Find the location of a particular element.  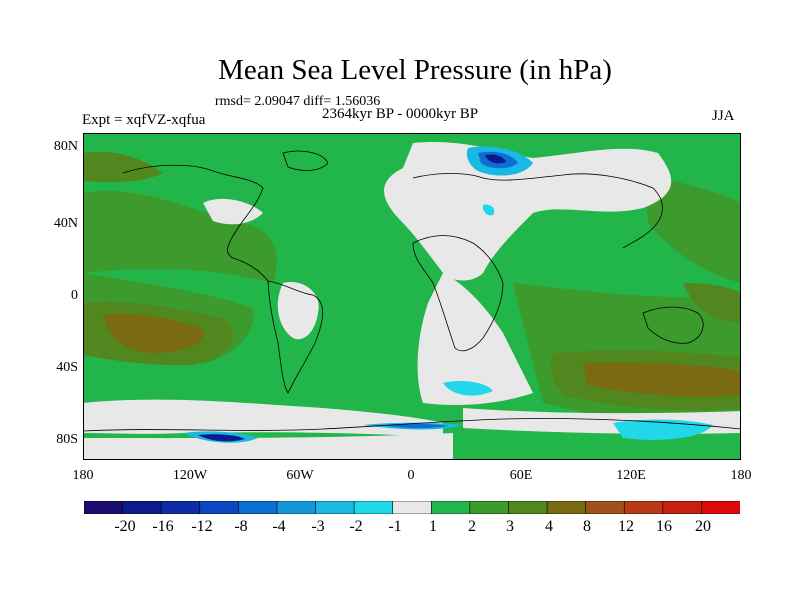

field-grey-africa-atlantic is located at coordinates (475, 339).